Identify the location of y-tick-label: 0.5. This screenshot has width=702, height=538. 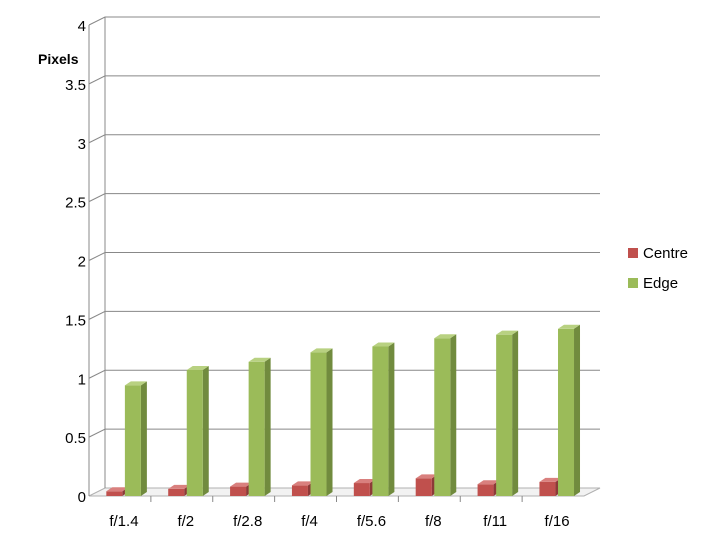
(75, 438).